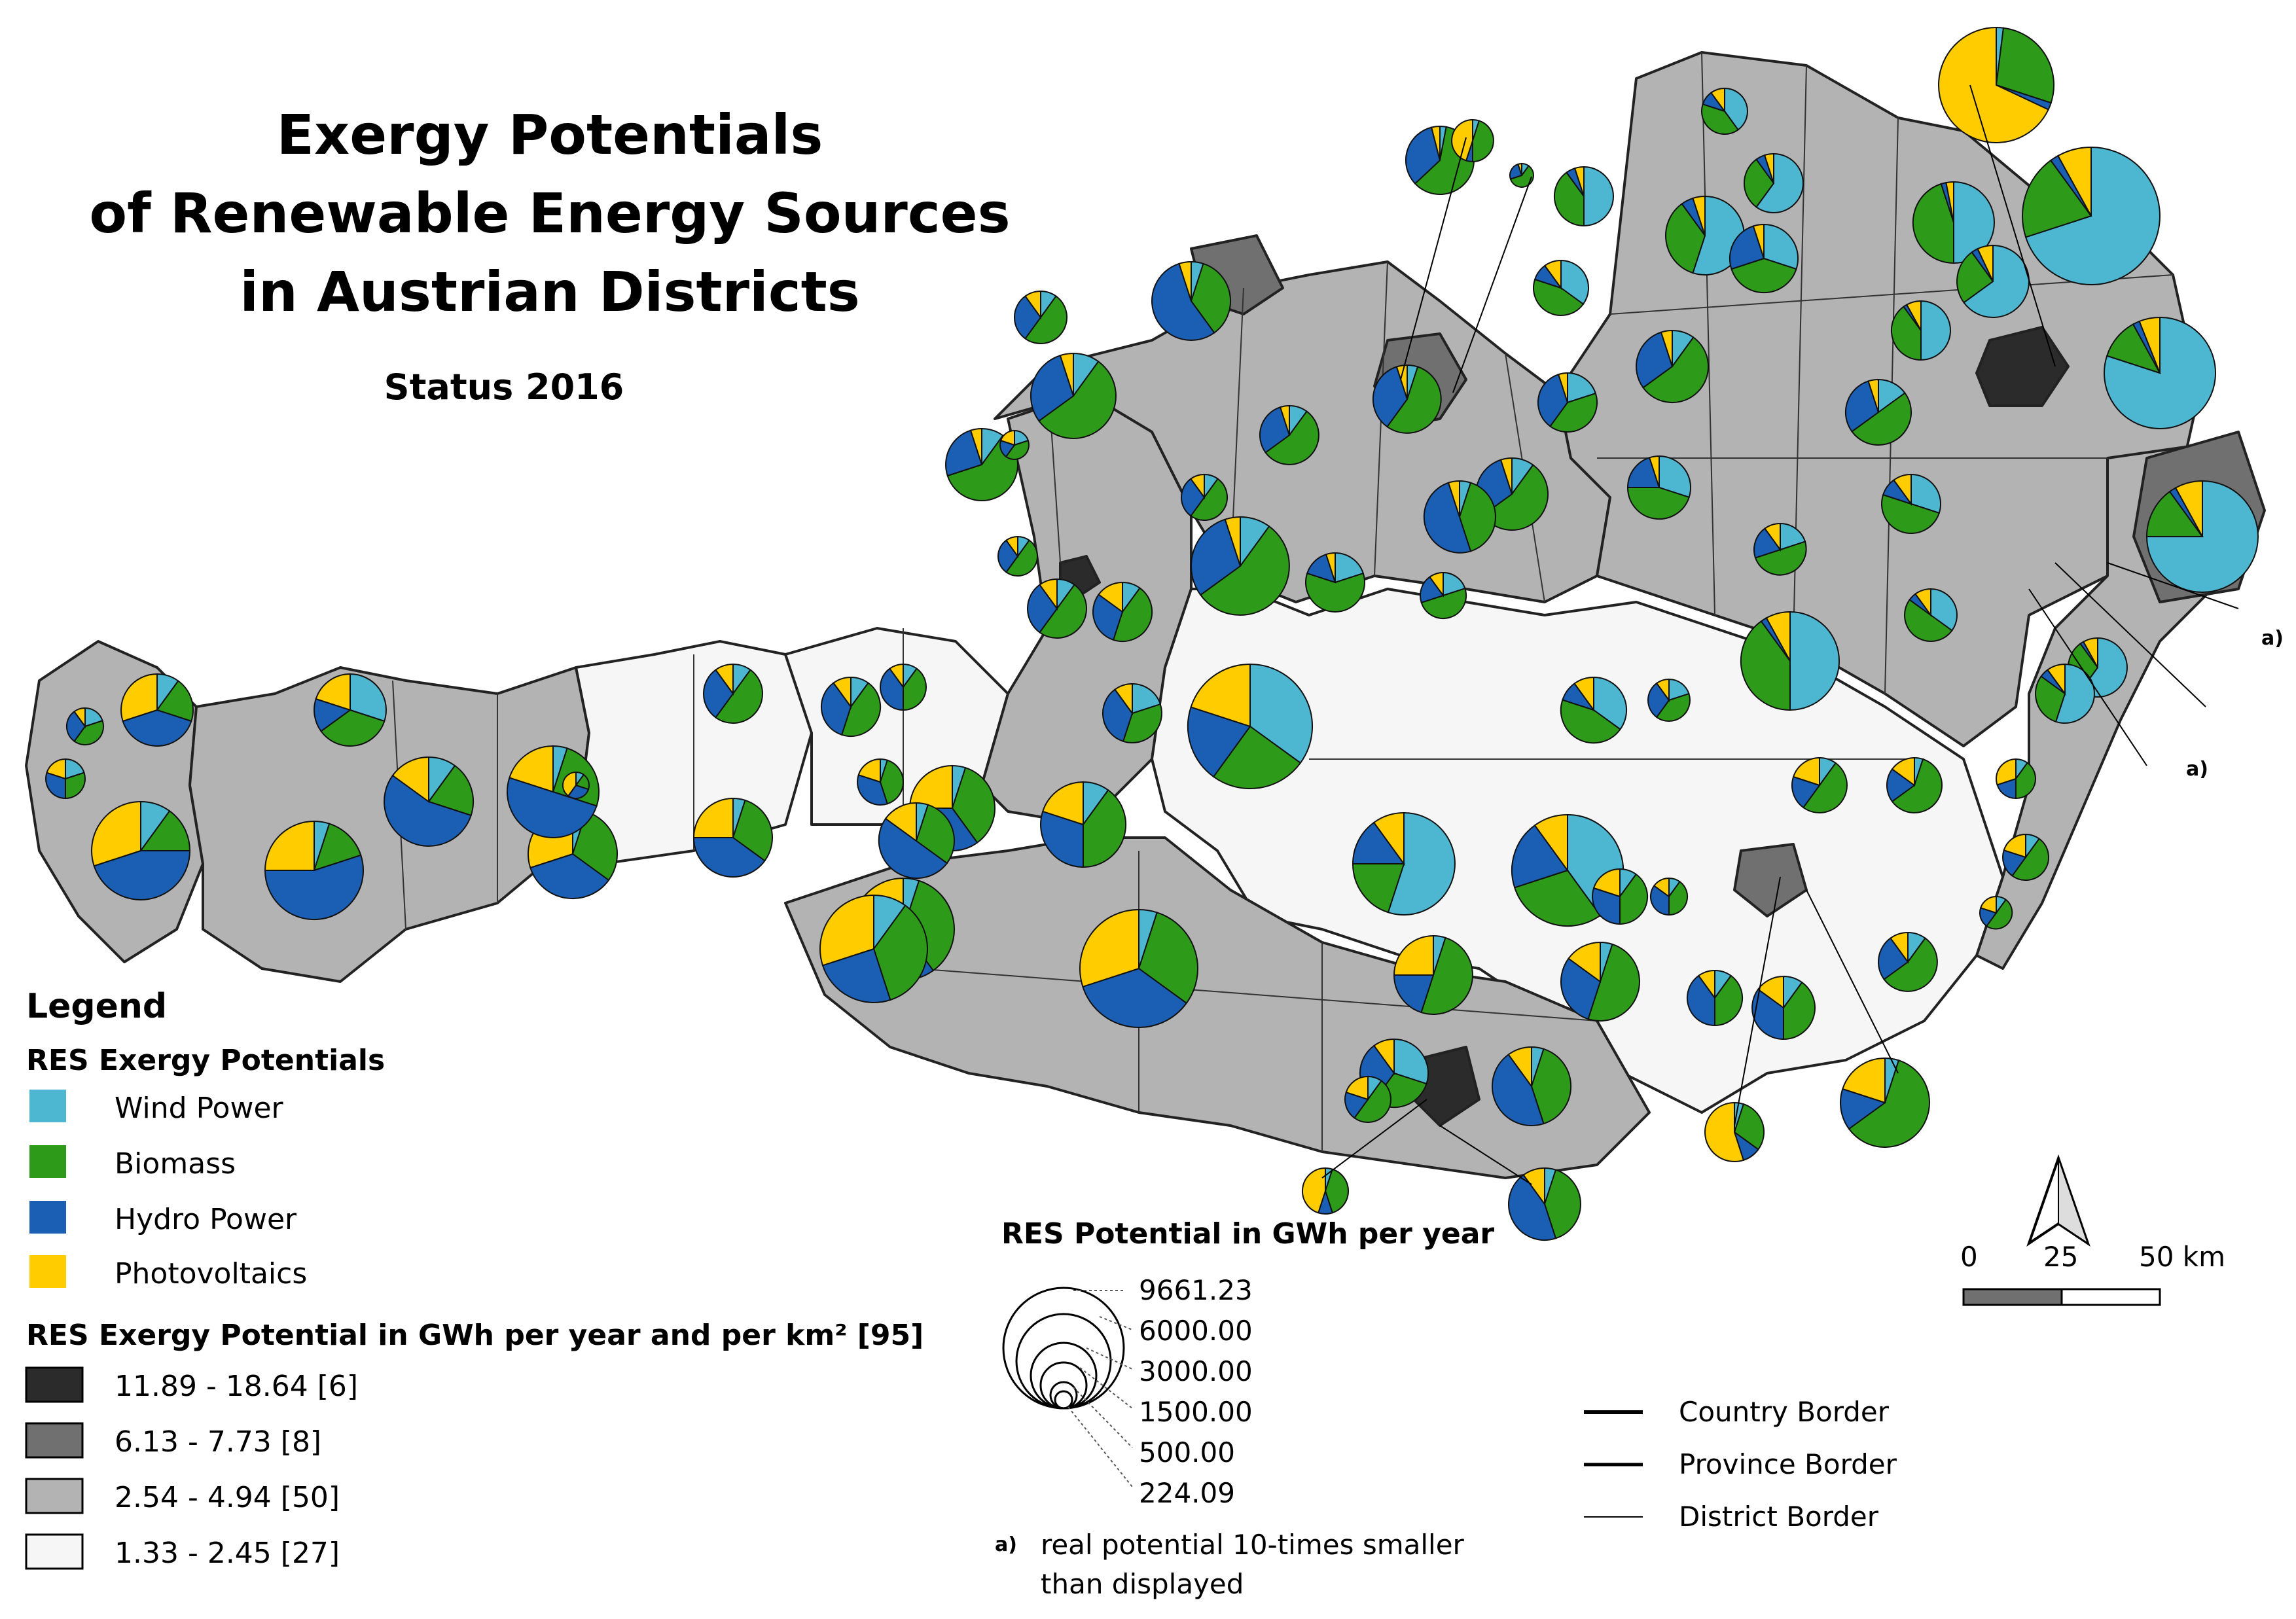  I want to click on legend-wind-label: Wind Power, so click(199, 1108).